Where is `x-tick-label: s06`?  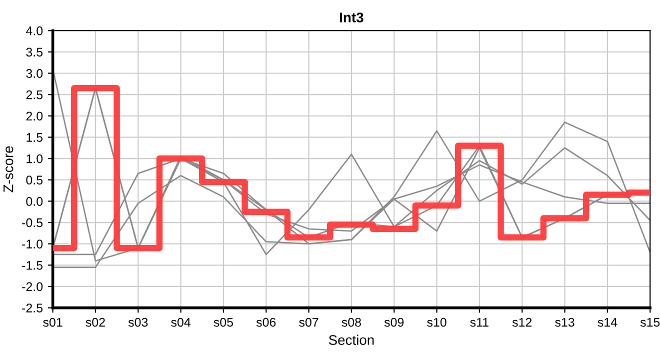
x-tick-label: s06 is located at coordinates (266, 322).